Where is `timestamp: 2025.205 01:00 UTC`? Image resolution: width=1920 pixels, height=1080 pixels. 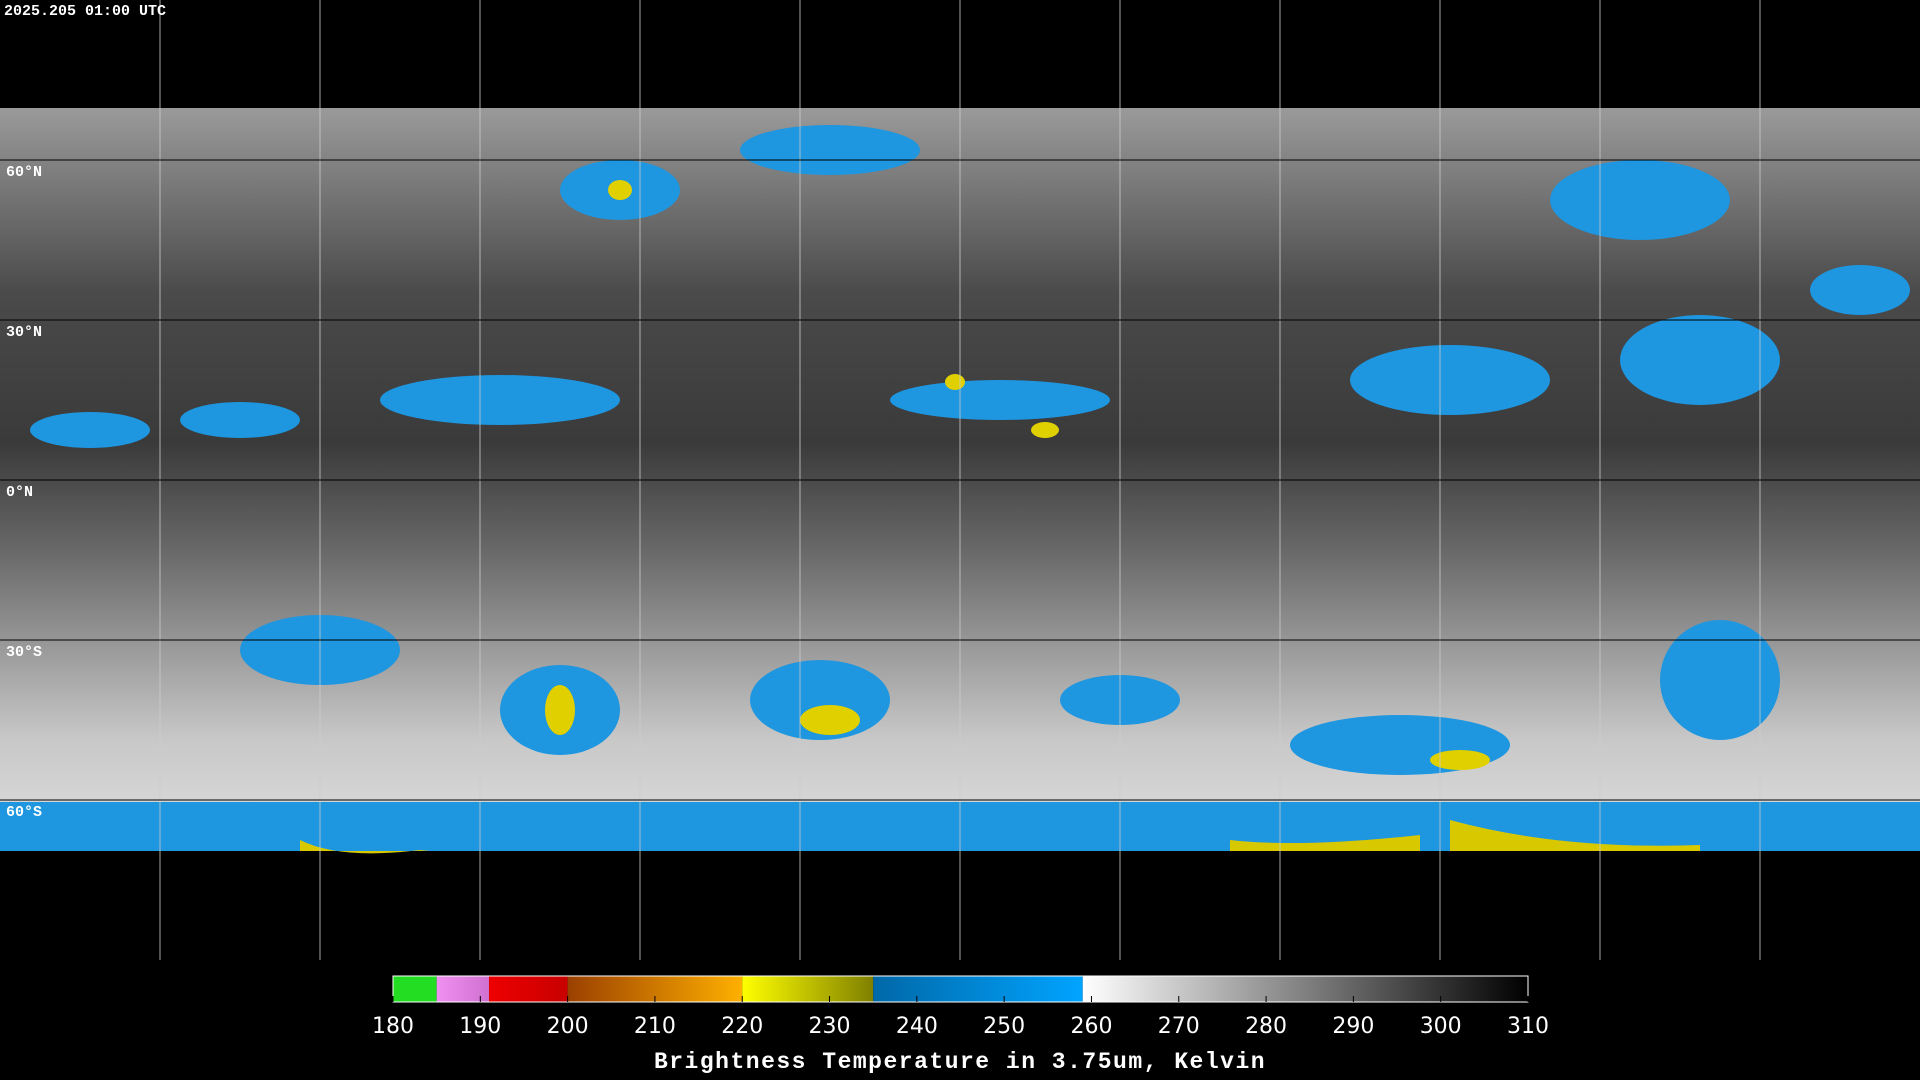 timestamp: 2025.205 01:00 UTC is located at coordinates (85, 11).